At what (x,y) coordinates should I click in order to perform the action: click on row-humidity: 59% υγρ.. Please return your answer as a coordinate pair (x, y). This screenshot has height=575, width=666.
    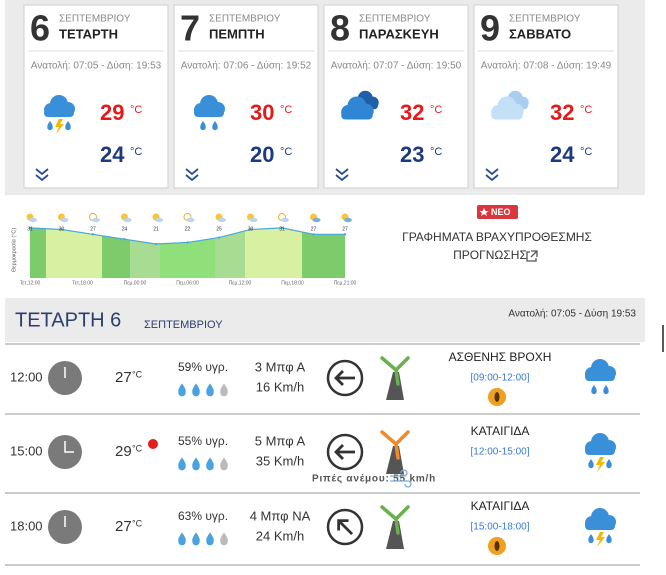
    Looking at the image, I should click on (203, 367).